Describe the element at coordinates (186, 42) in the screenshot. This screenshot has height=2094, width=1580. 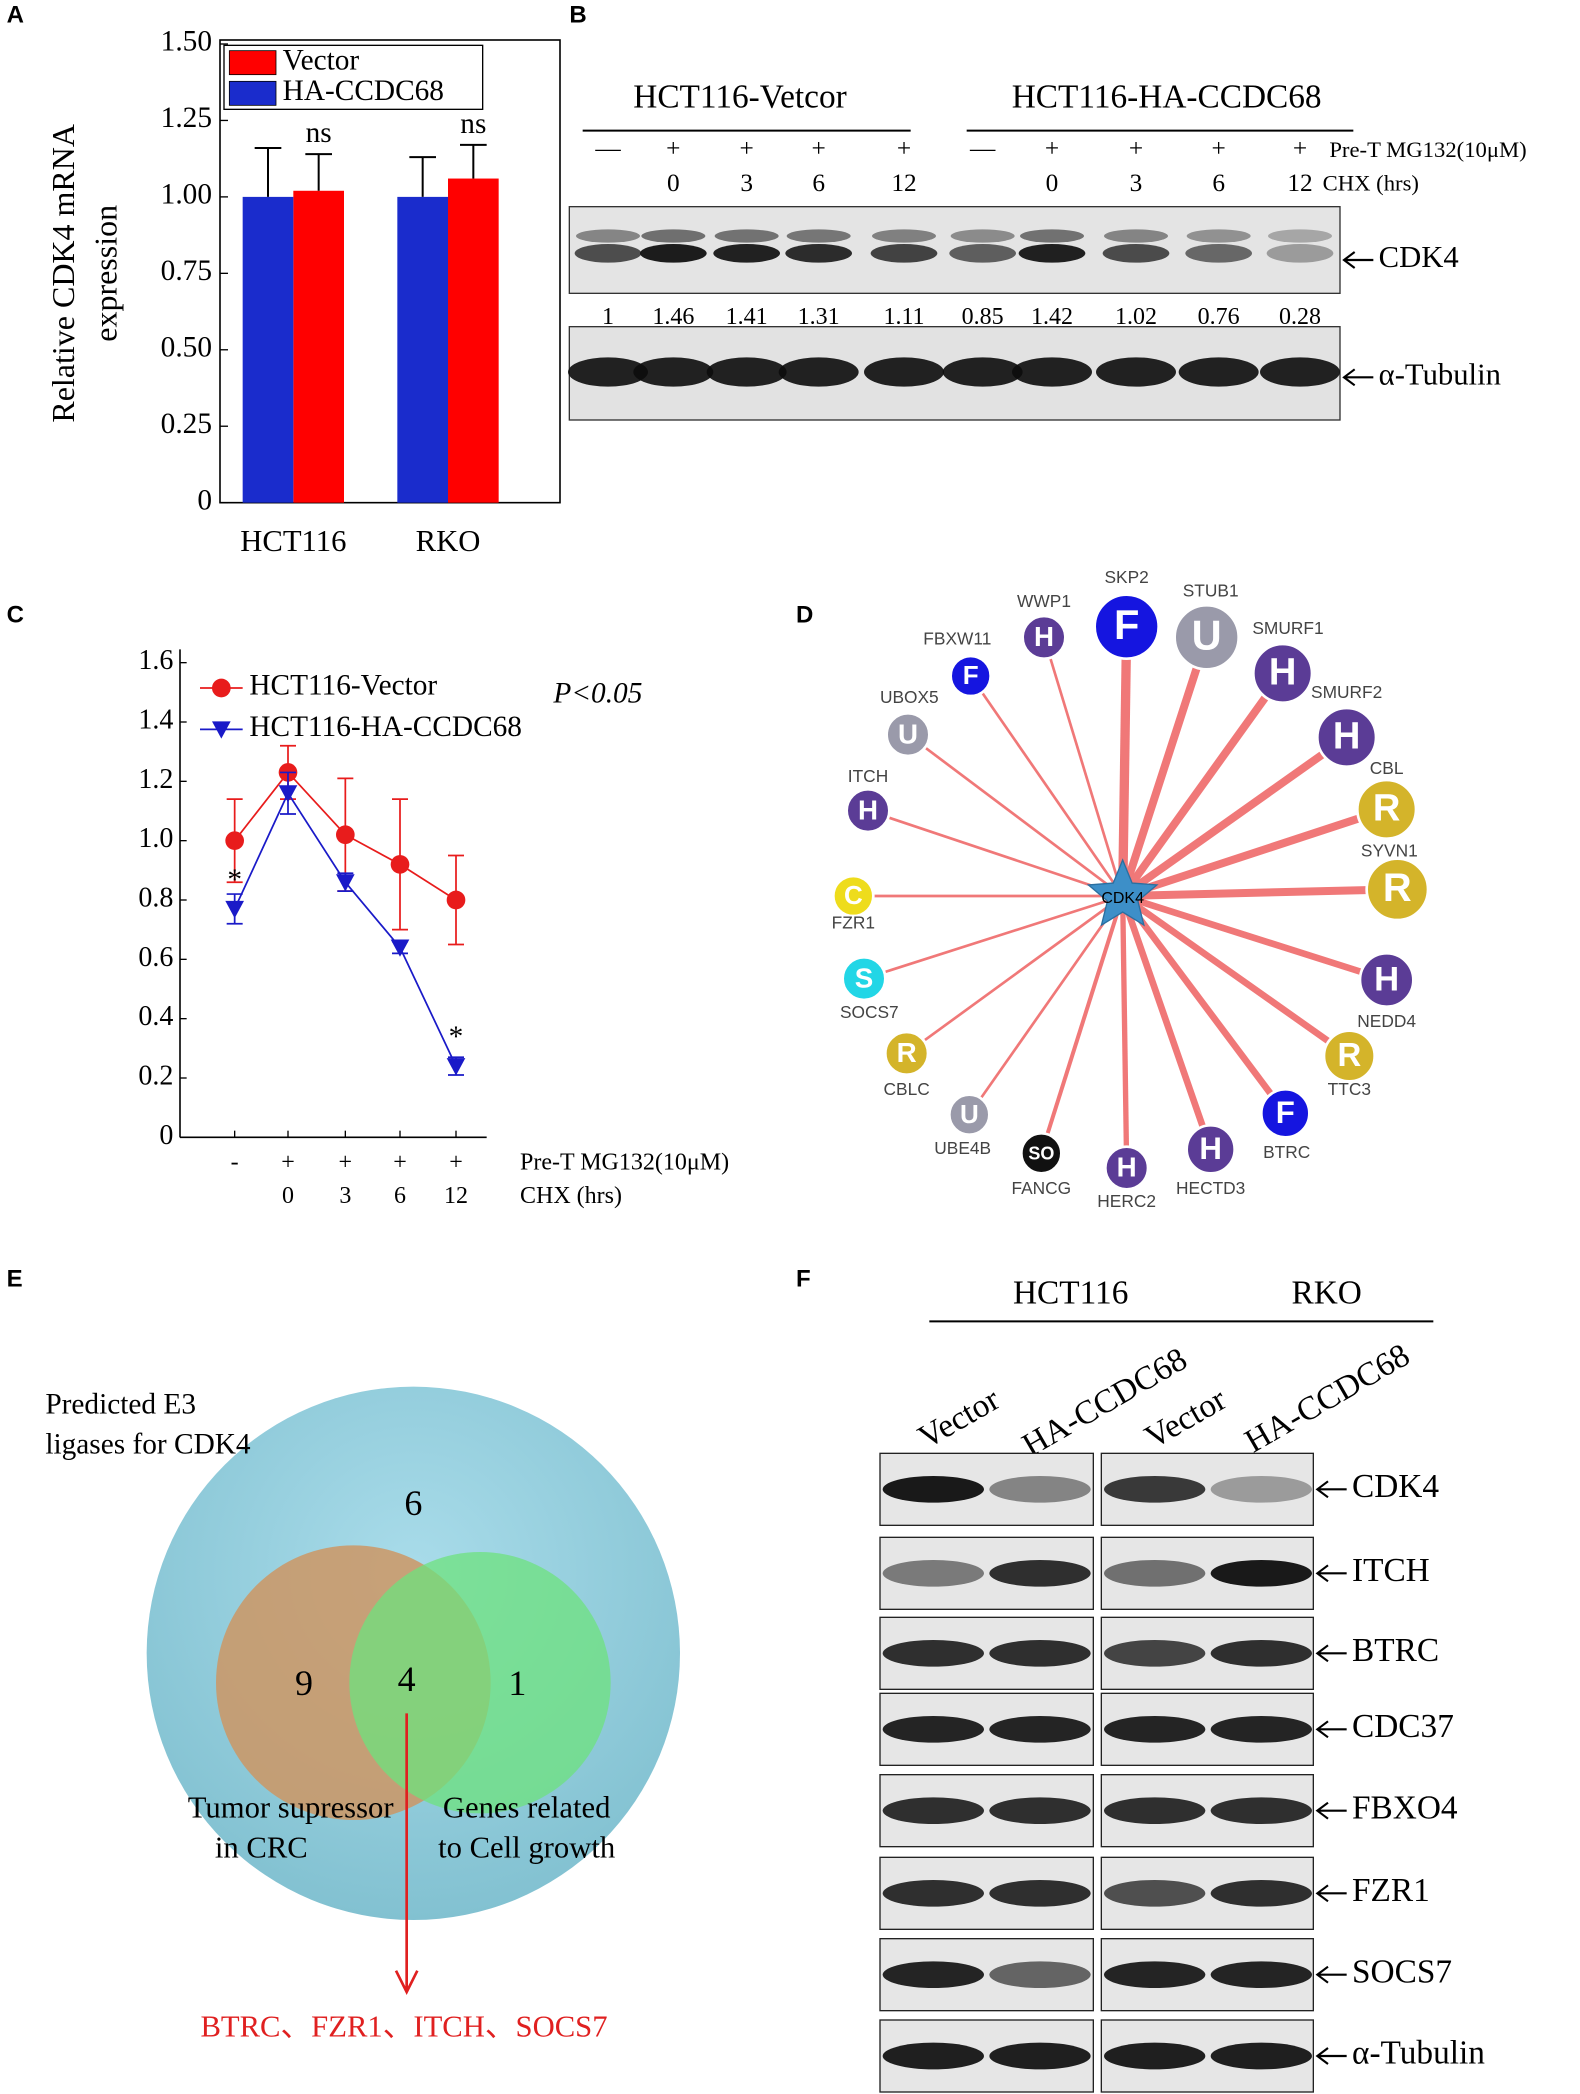
I see `y-tick-label: 1.50` at that location.